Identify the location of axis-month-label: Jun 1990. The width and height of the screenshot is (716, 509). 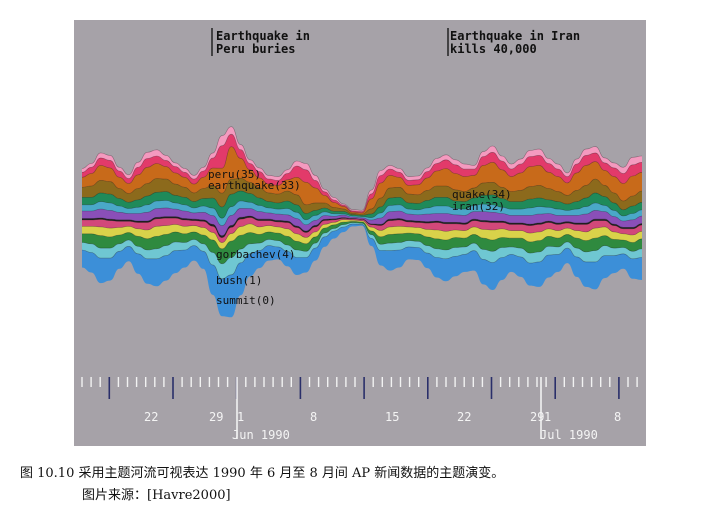
(261, 435).